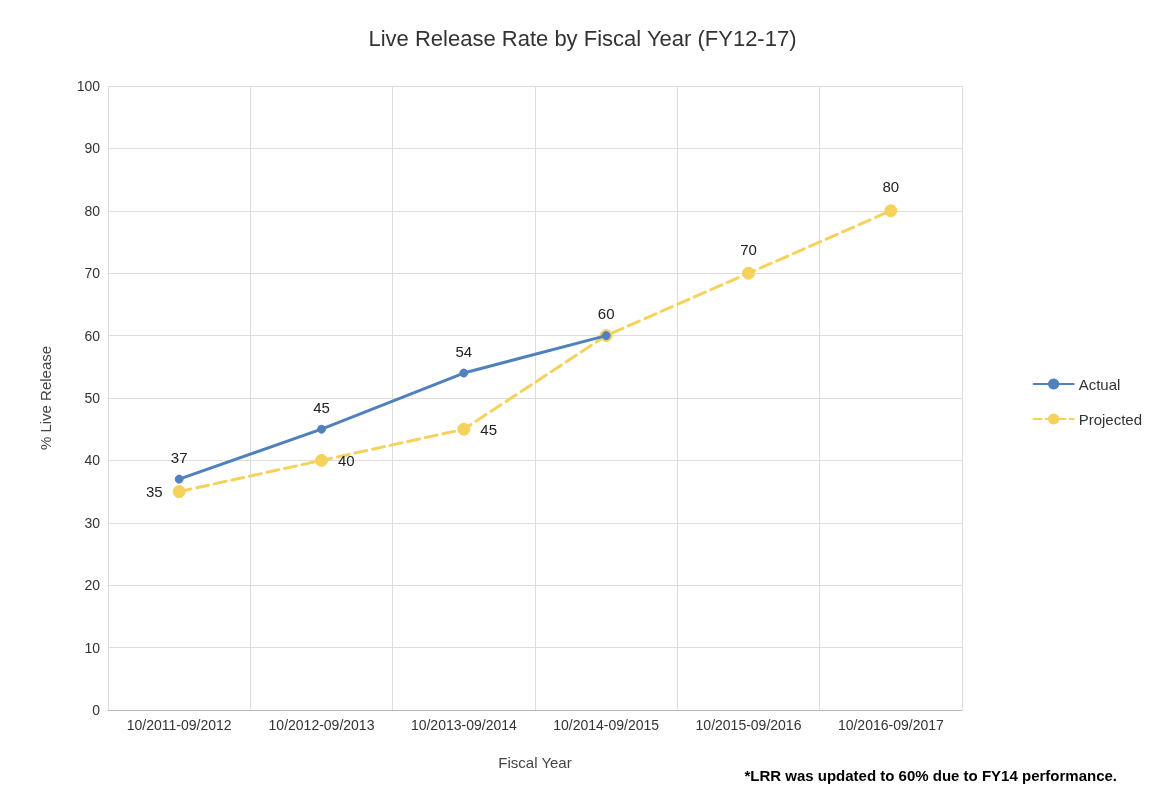 The image size is (1165, 803). What do you see at coordinates (45, 398) in the screenshot?
I see `y-axis-title: % Live Release` at bounding box center [45, 398].